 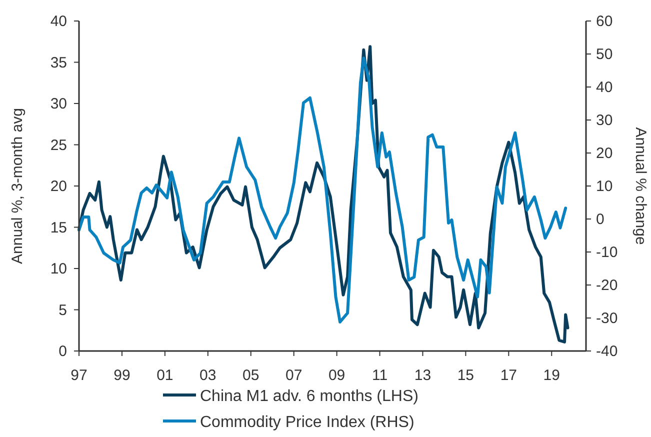 What do you see at coordinates (122, 375) in the screenshot?
I see `x-tick-label: 99` at bounding box center [122, 375].